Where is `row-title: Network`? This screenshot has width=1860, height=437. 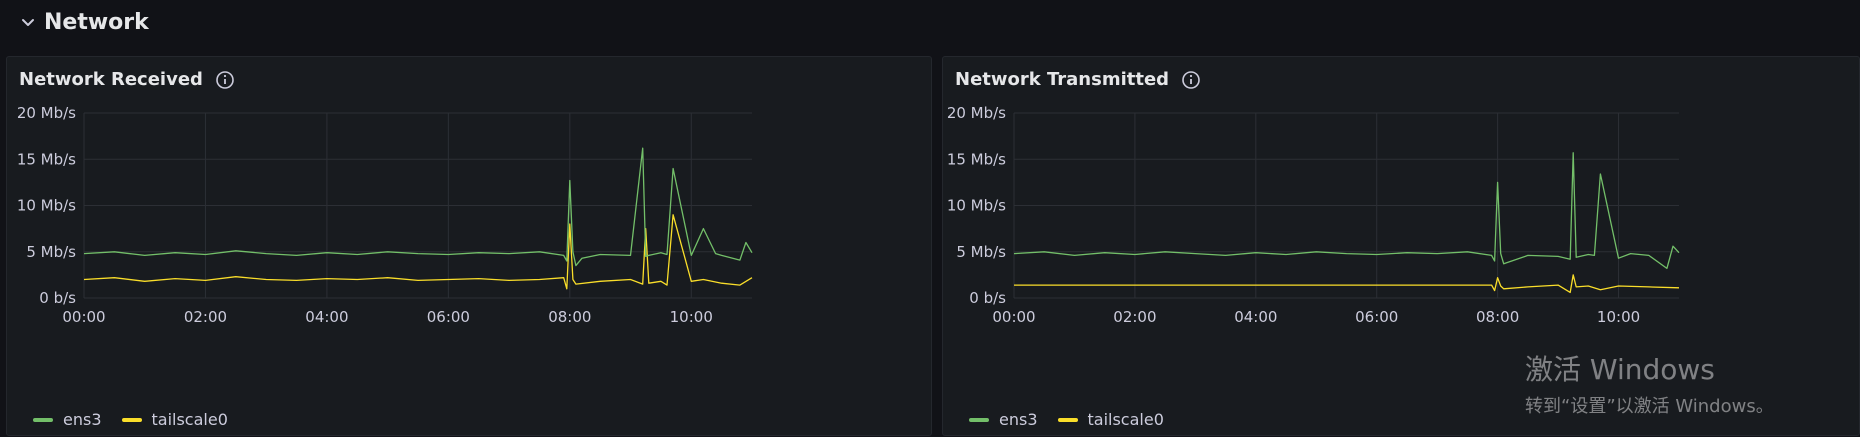 row-title: Network is located at coordinates (96, 22).